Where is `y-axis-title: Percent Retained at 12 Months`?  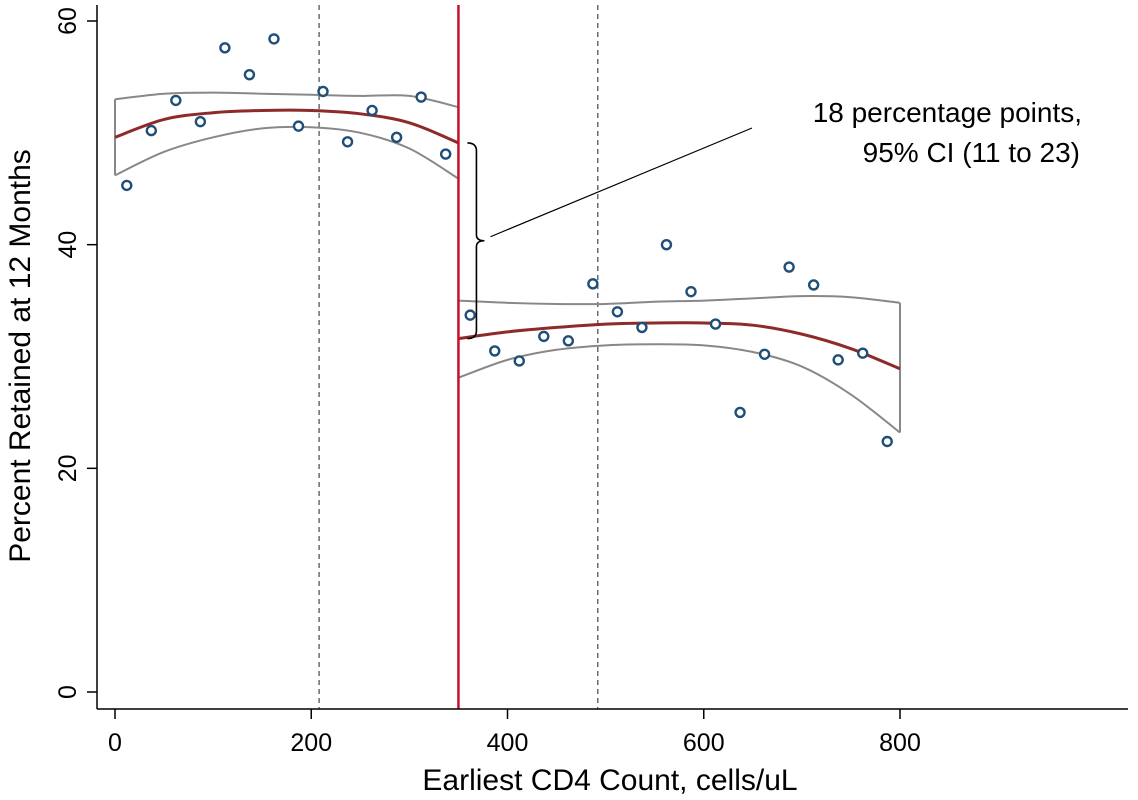
y-axis-title: Percent Retained at 12 Months is located at coordinates (20, 356).